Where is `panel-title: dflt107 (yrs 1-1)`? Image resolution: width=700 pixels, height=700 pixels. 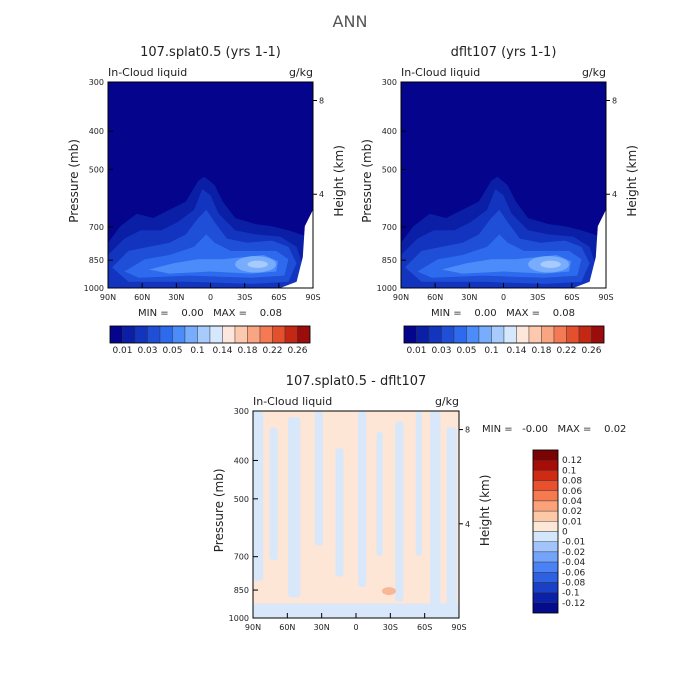 panel-title: dflt107 (yrs 1-1) is located at coordinates (504, 52).